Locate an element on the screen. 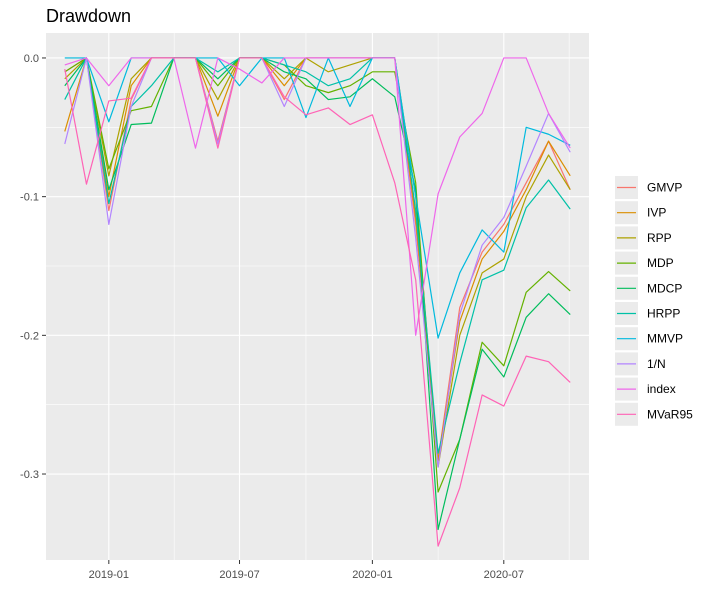  y-tick-label: 0.0 is located at coordinates (31, 59).